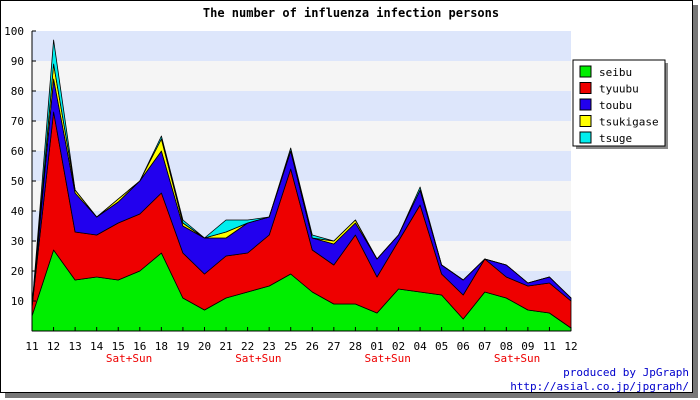 The height and width of the screenshot is (400, 700). I want to click on weekend-labels: Sat+Sun Sat+Sun Sat+Sun Sat+Sun, so click(323, 358).